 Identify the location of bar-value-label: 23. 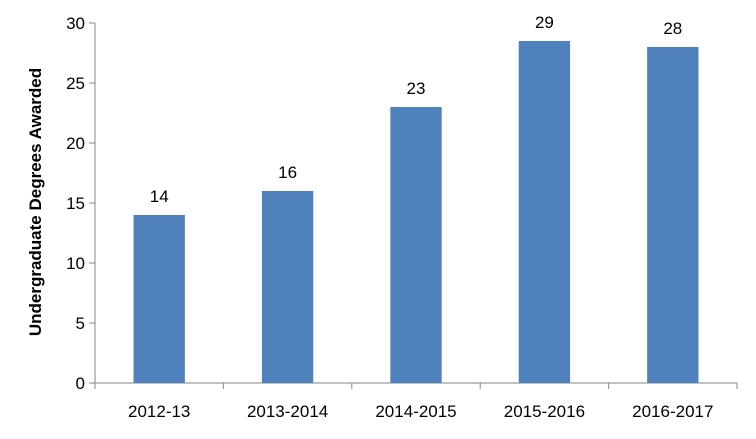
(416, 88).